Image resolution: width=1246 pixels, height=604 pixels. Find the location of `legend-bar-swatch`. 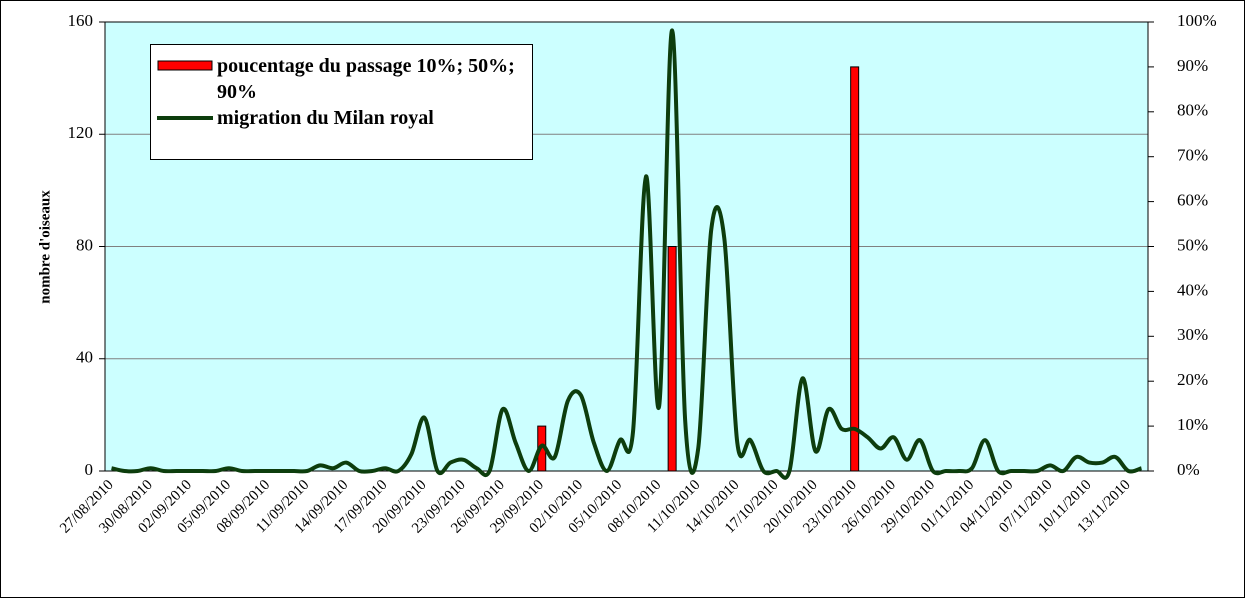

legend-bar-swatch is located at coordinates (185, 65).